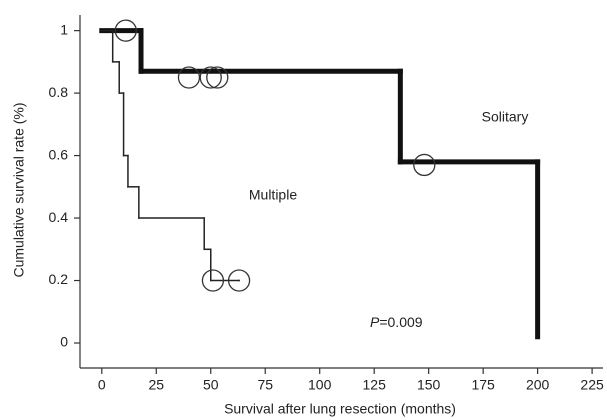 The height and width of the screenshot is (420, 607). I want to click on p-text: =0.009, so click(400, 322).